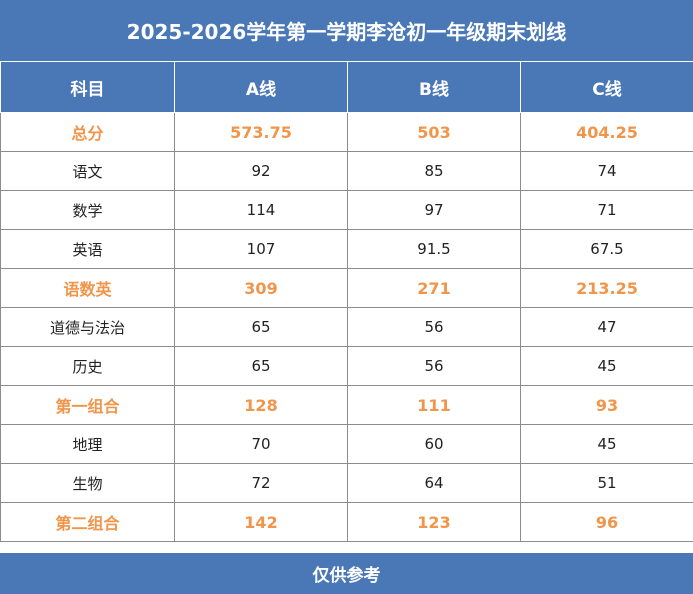 The width and height of the screenshot is (693, 594). I want to click on table-row: 历史 65 56 45, so click(346, 366).